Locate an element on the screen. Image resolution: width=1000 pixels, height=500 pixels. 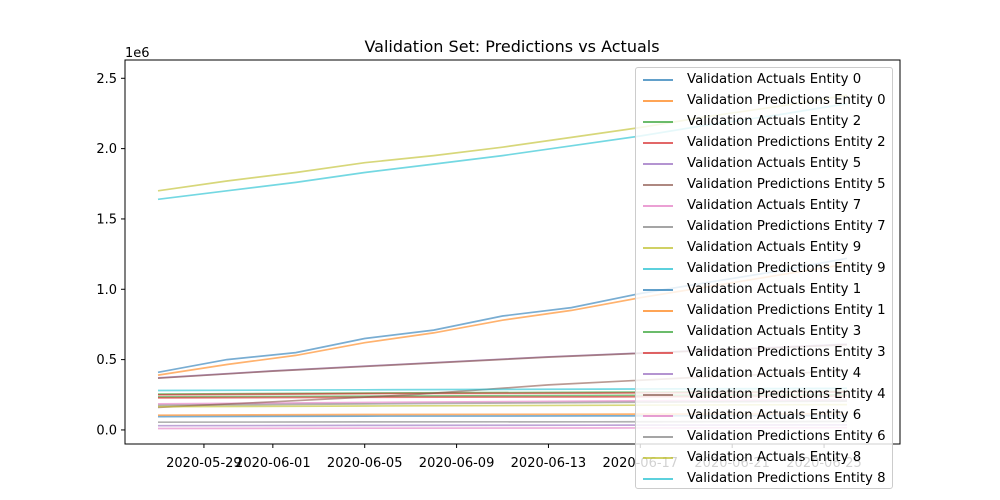
legend-item: Validation Actuals Entity 6 is located at coordinates (764, 415).